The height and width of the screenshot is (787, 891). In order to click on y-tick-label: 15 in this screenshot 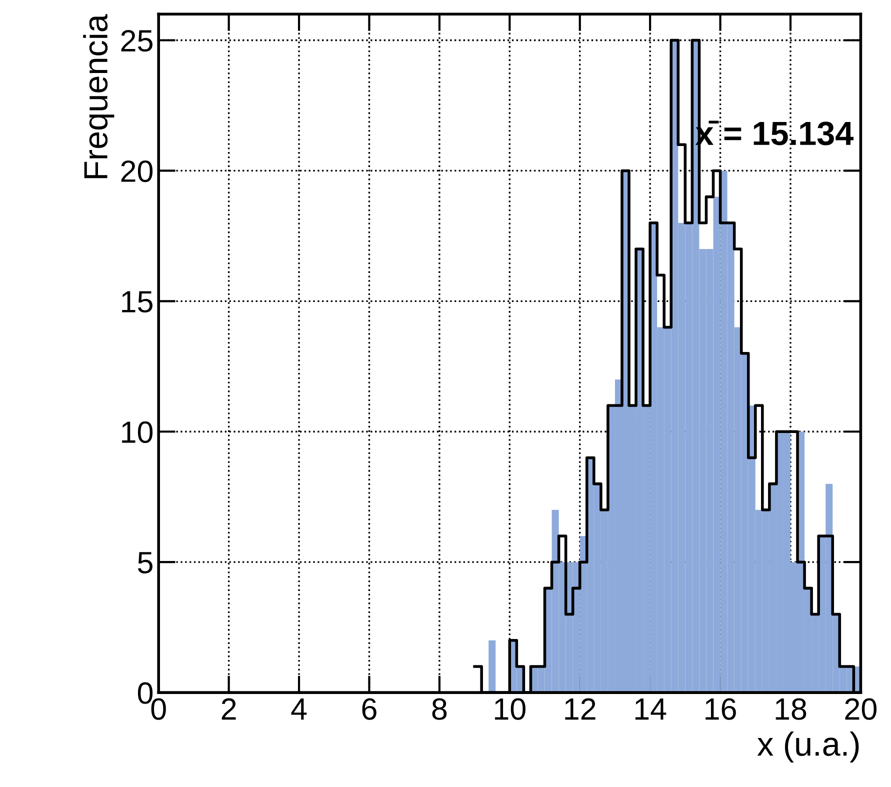, I will do `click(137, 302)`.